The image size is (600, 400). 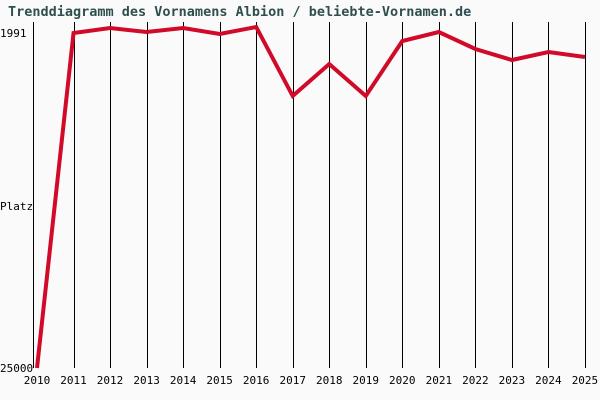 What do you see at coordinates (439, 380) in the screenshot?
I see `x-tick-2021: 2021` at bounding box center [439, 380].